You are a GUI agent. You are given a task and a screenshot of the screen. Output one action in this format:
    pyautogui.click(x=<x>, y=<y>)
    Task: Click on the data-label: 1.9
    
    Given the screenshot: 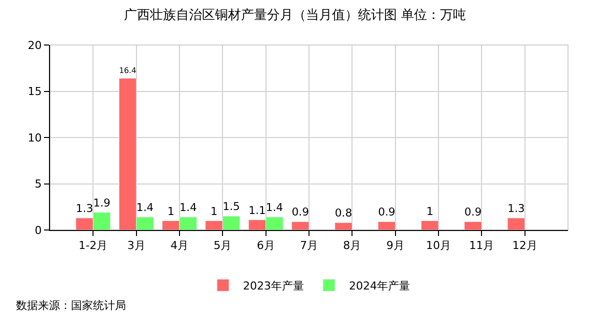 What is the action you would take?
    pyautogui.click(x=102, y=203)
    